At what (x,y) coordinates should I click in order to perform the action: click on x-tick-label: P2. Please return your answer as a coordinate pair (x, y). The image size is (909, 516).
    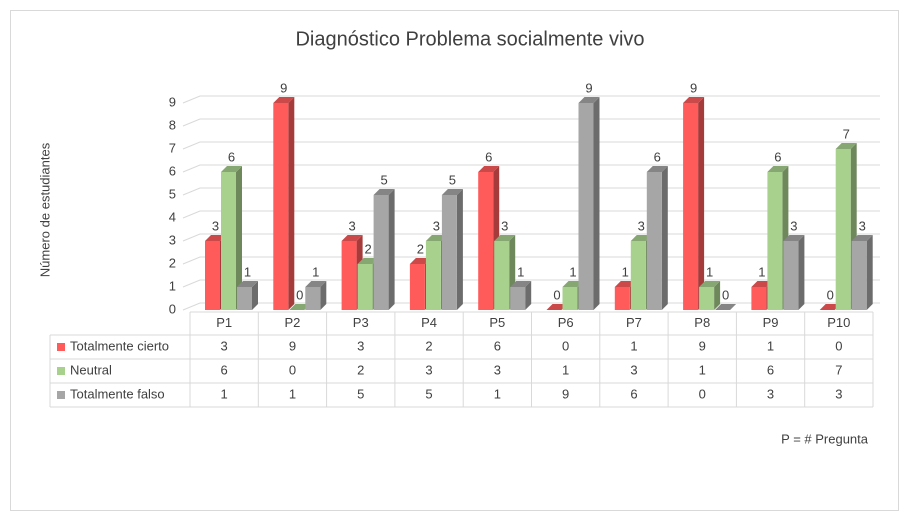
    Looking at the image, I should click on (292, 322).